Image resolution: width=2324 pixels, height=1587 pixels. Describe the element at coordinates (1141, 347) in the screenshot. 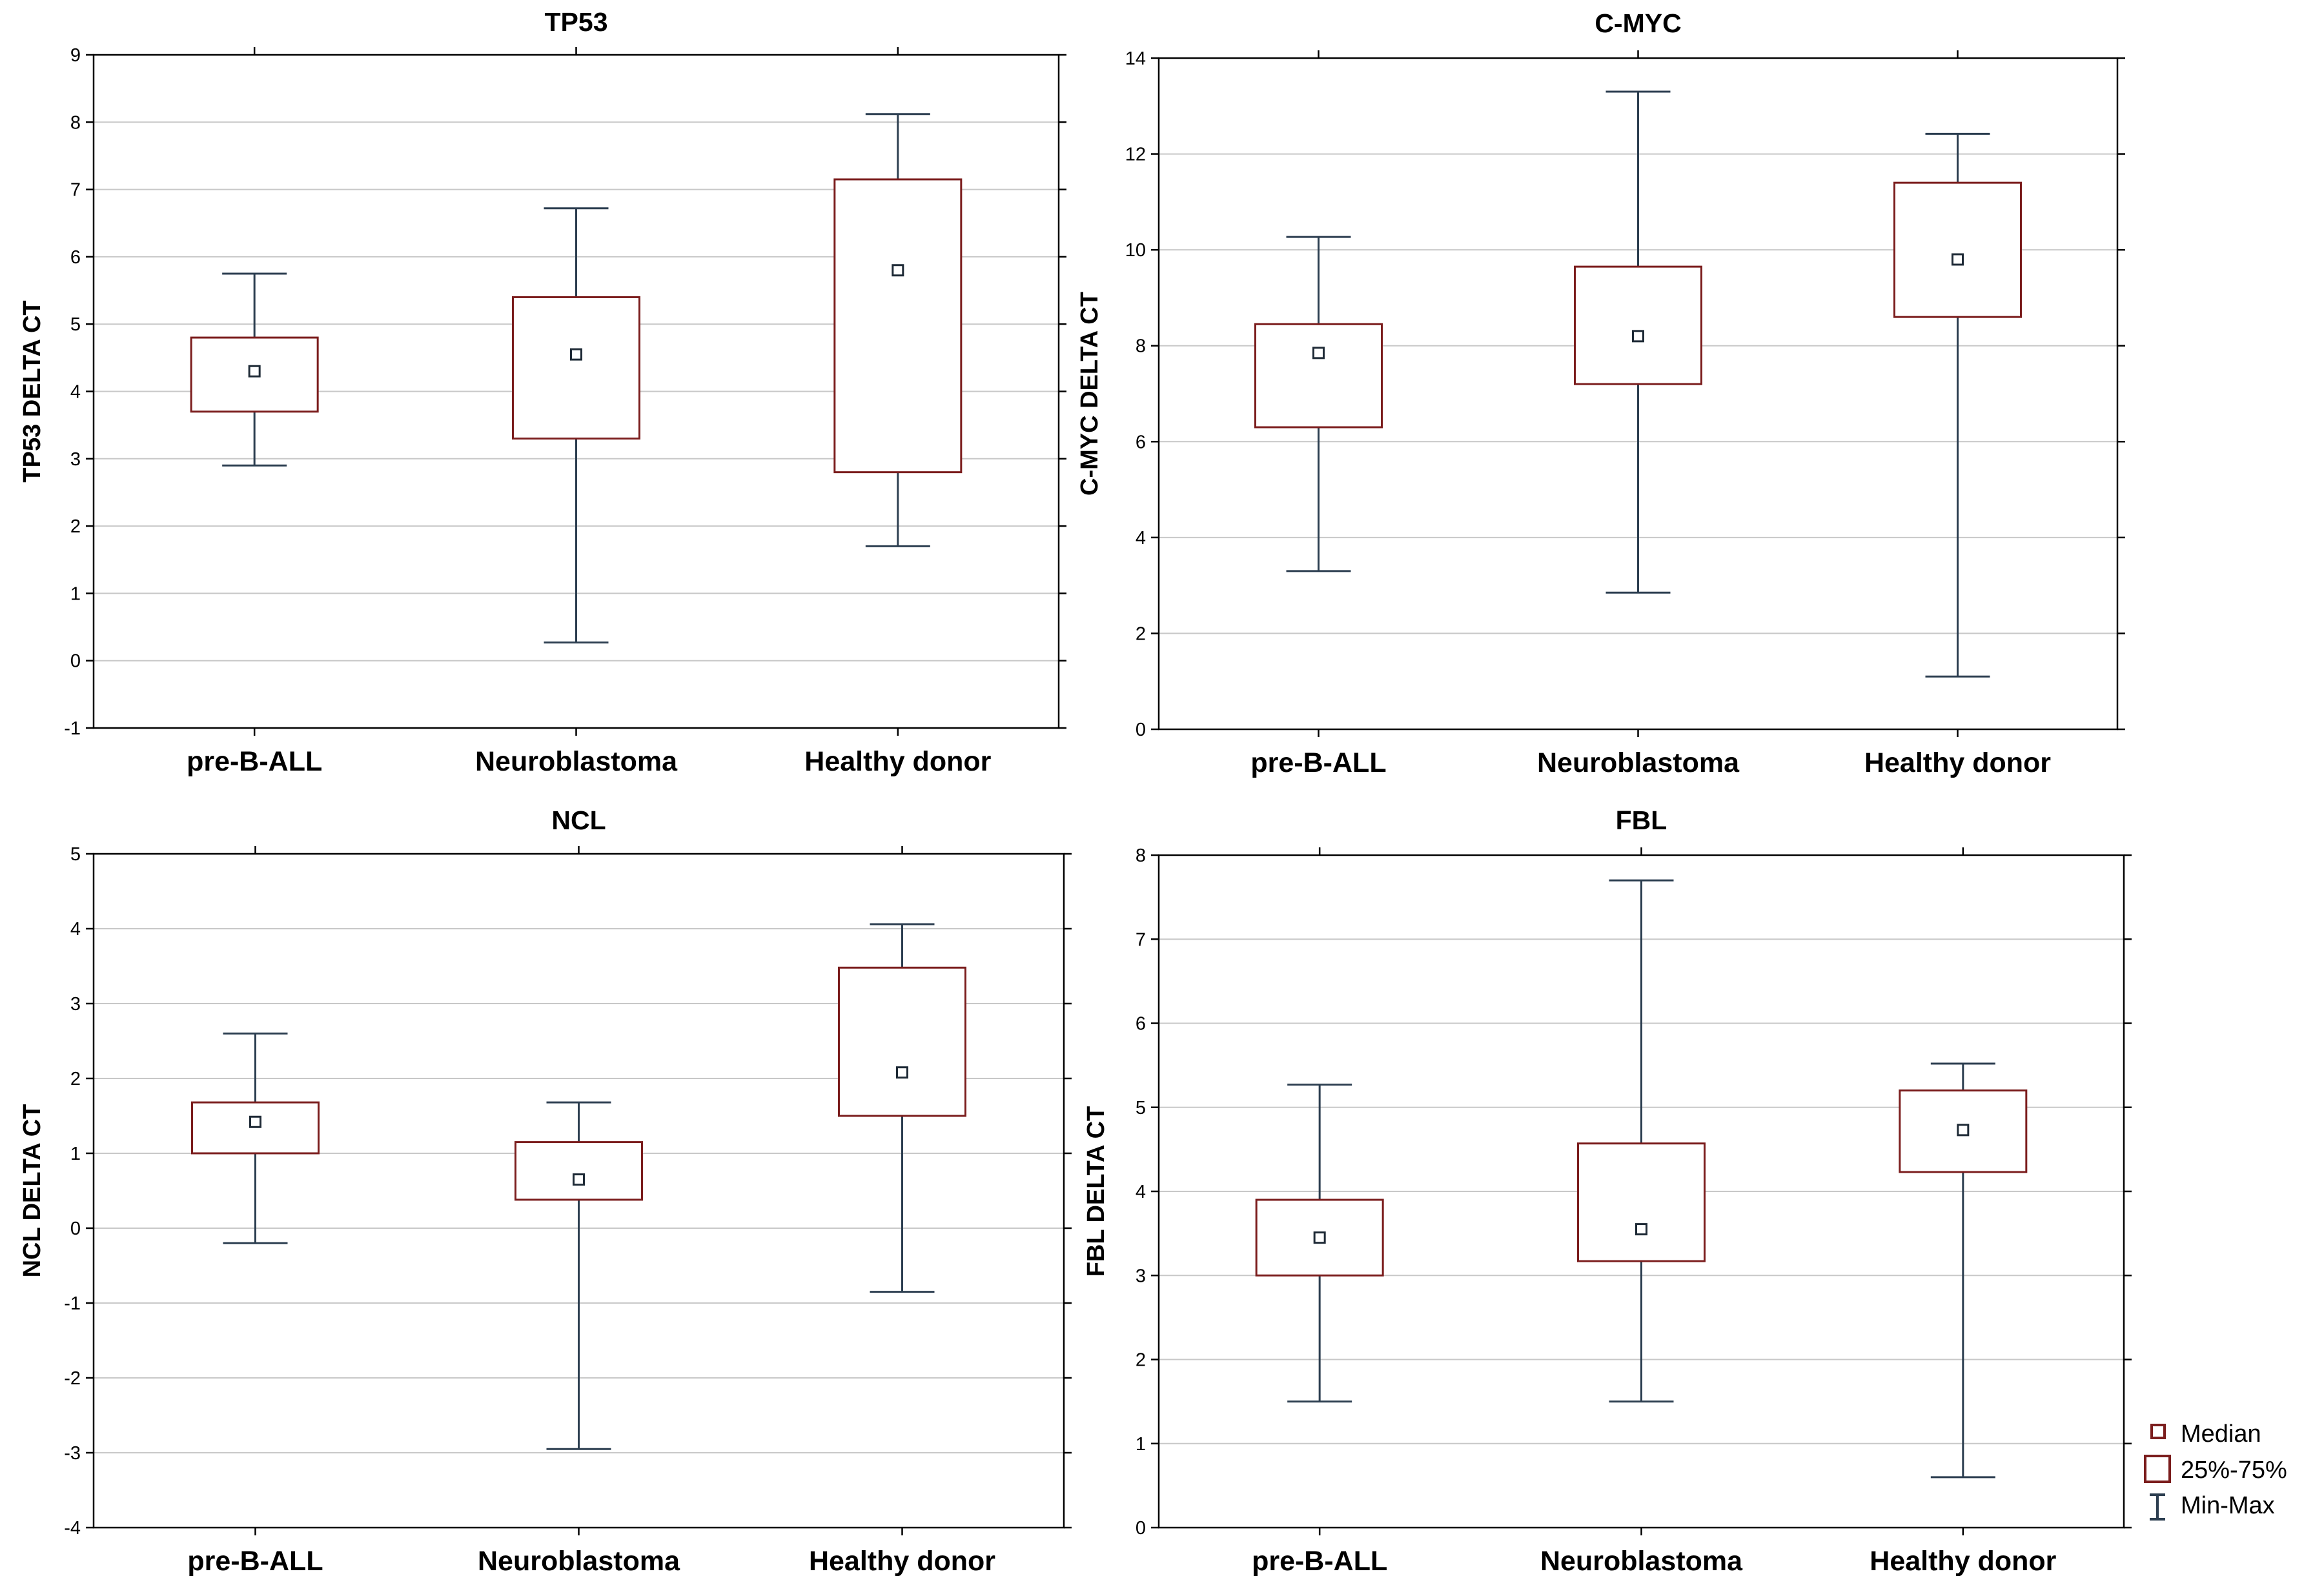

I see `c-myc-y-tick-label: 8` at that location.